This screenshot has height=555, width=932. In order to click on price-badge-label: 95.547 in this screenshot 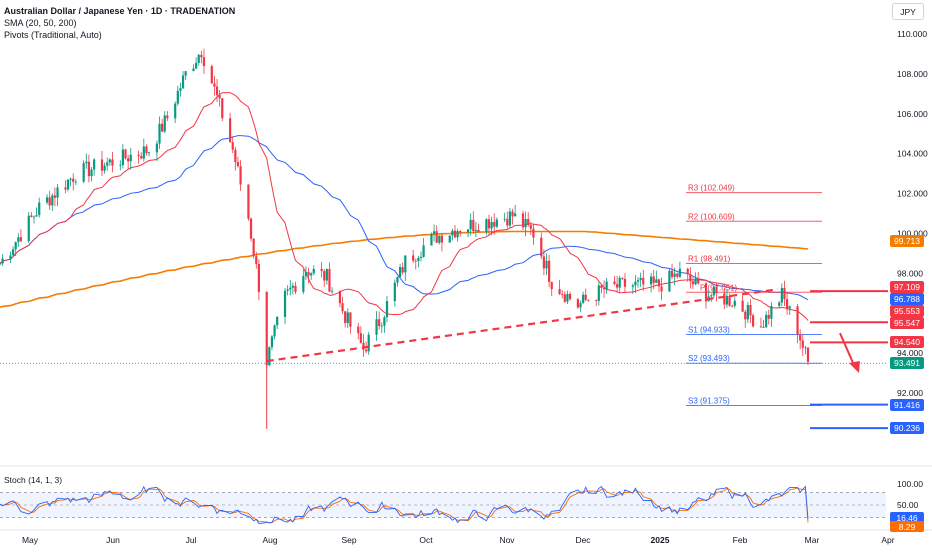, I will do `click(907, 323)`.